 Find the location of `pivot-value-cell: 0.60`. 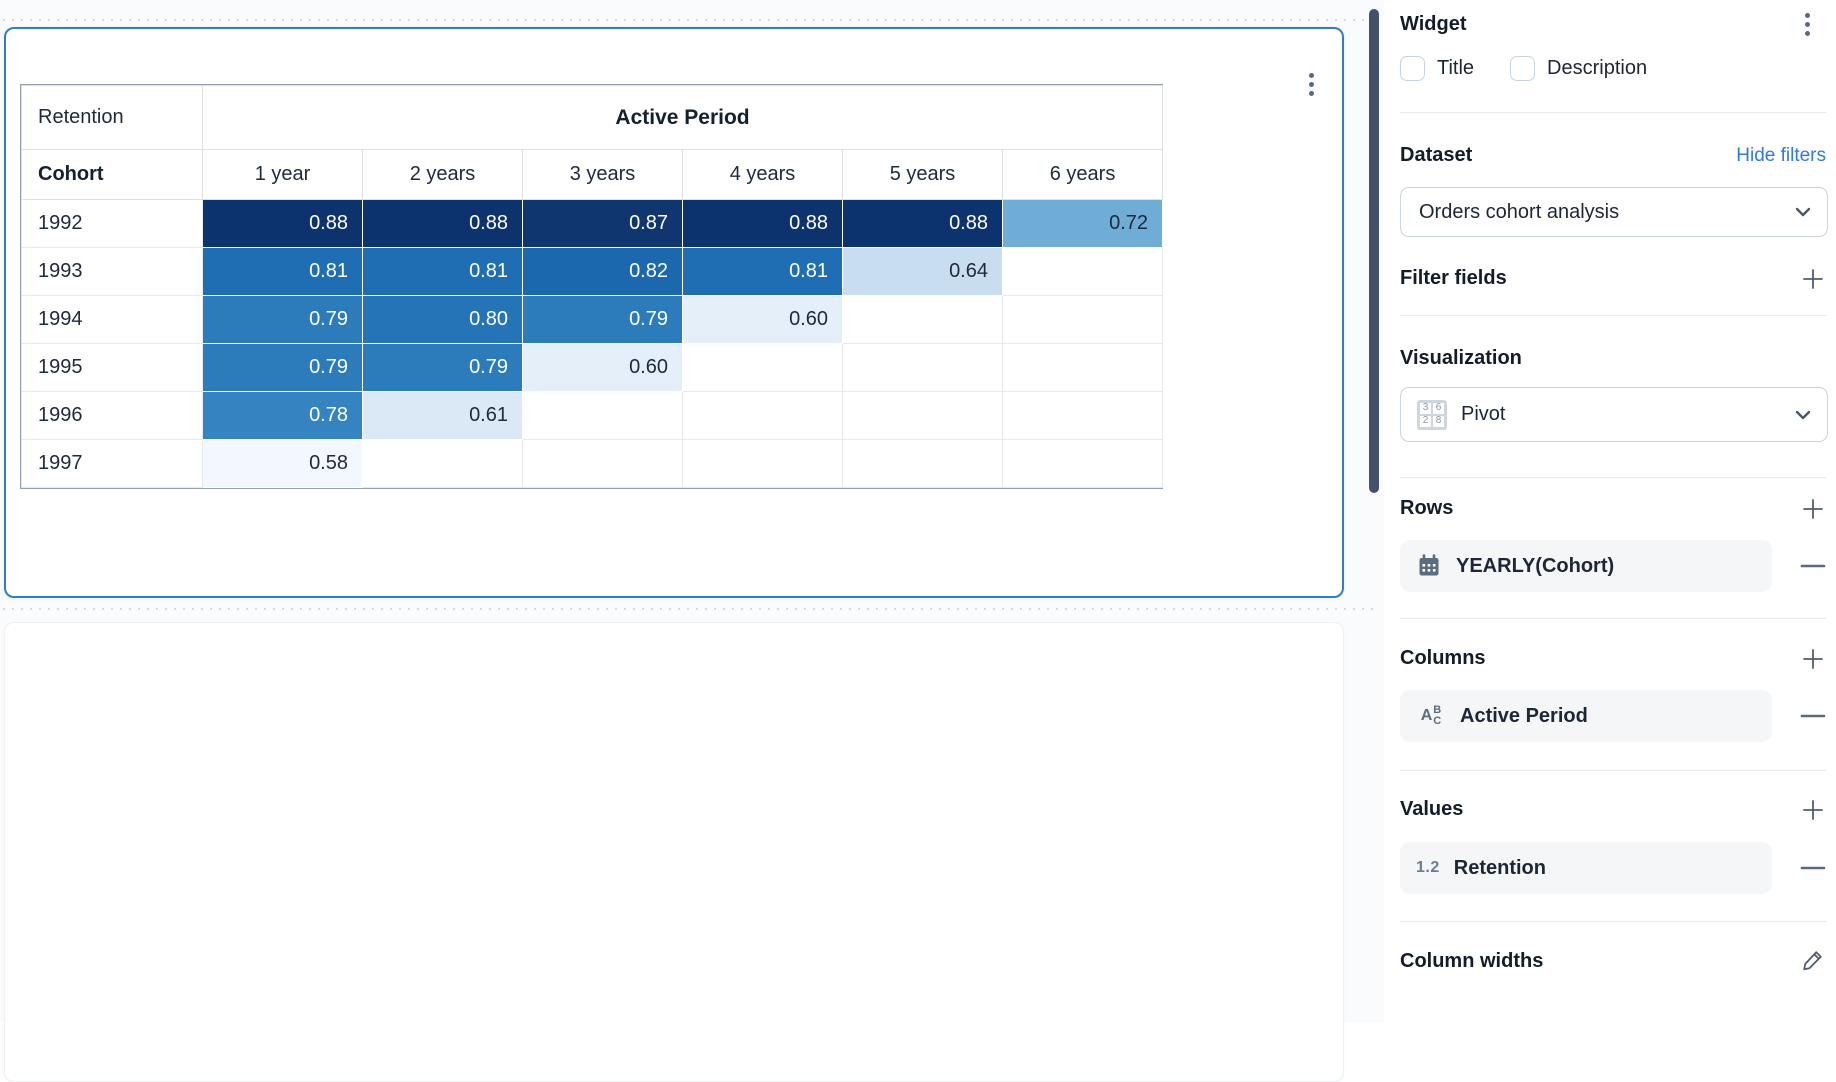

pivot-value-cell: 0.60 is located at coordinates (602, 367).